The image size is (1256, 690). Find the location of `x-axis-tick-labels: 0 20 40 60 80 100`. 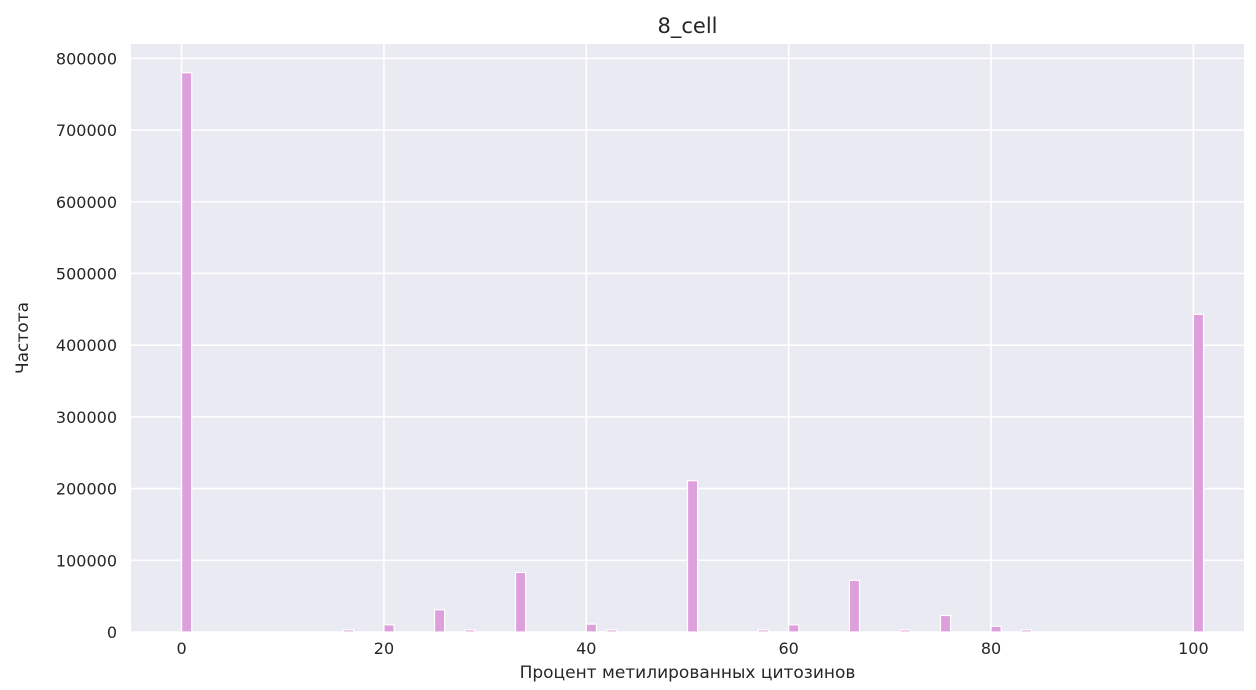

x-axis-tick-labels: 0 20 40 60 80 100 is located at coordinates (692, 648).